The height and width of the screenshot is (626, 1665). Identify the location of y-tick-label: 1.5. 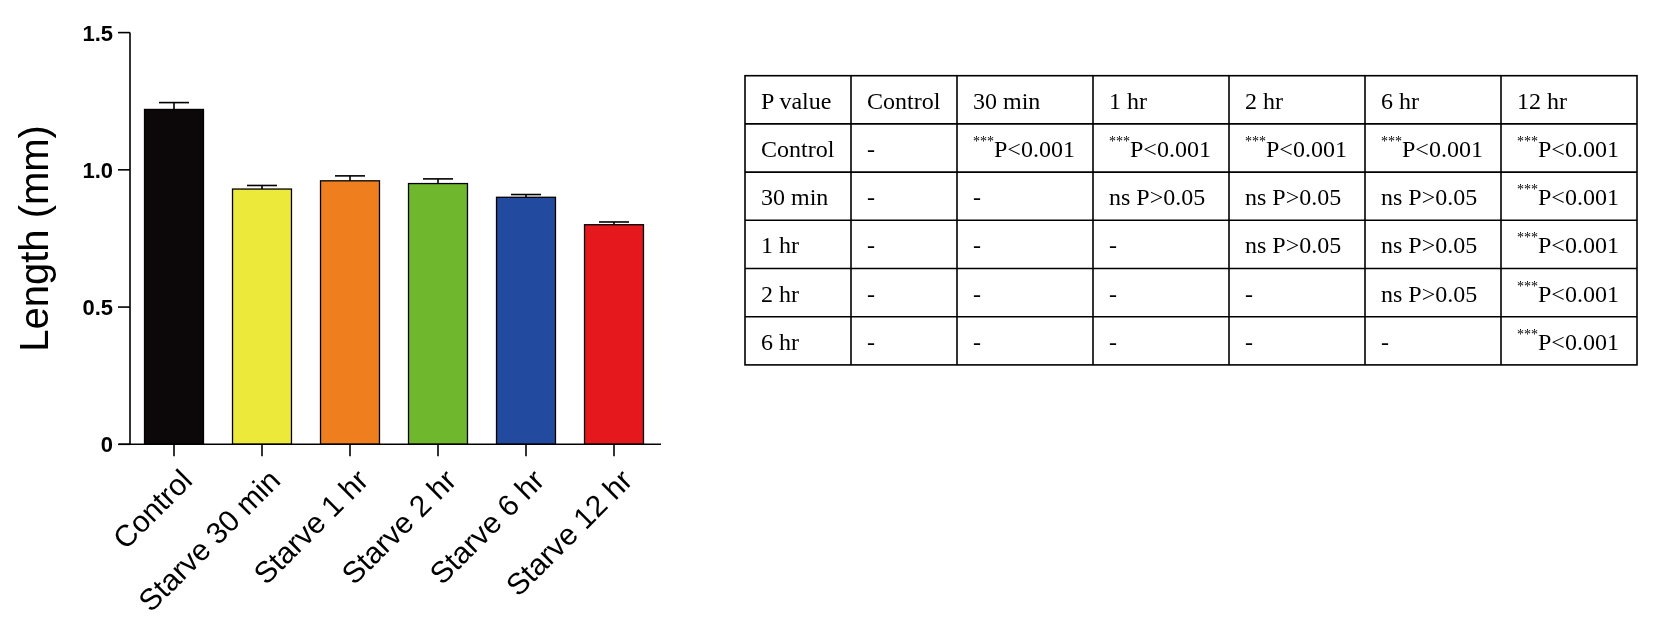
(97, 33).